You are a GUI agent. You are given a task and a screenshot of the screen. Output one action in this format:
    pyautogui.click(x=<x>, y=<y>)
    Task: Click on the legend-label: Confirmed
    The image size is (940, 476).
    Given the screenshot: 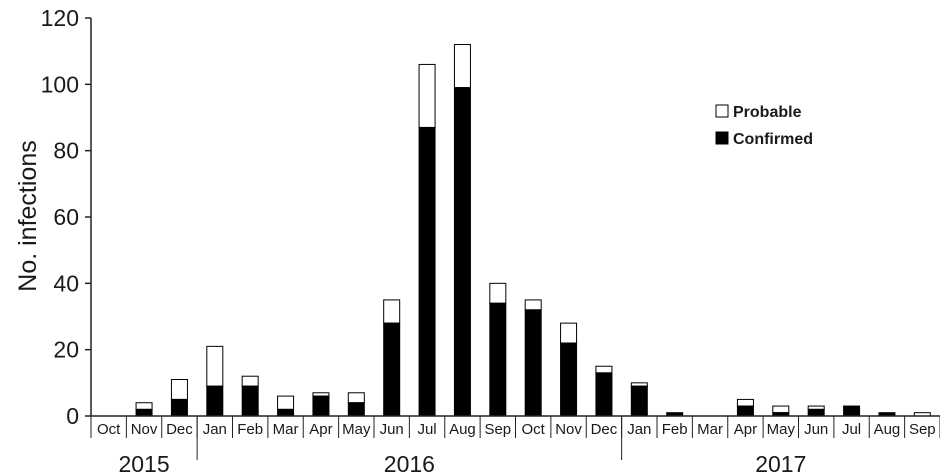 What is the action you would take?
    pyautogui.click(x=773, y=139)
    